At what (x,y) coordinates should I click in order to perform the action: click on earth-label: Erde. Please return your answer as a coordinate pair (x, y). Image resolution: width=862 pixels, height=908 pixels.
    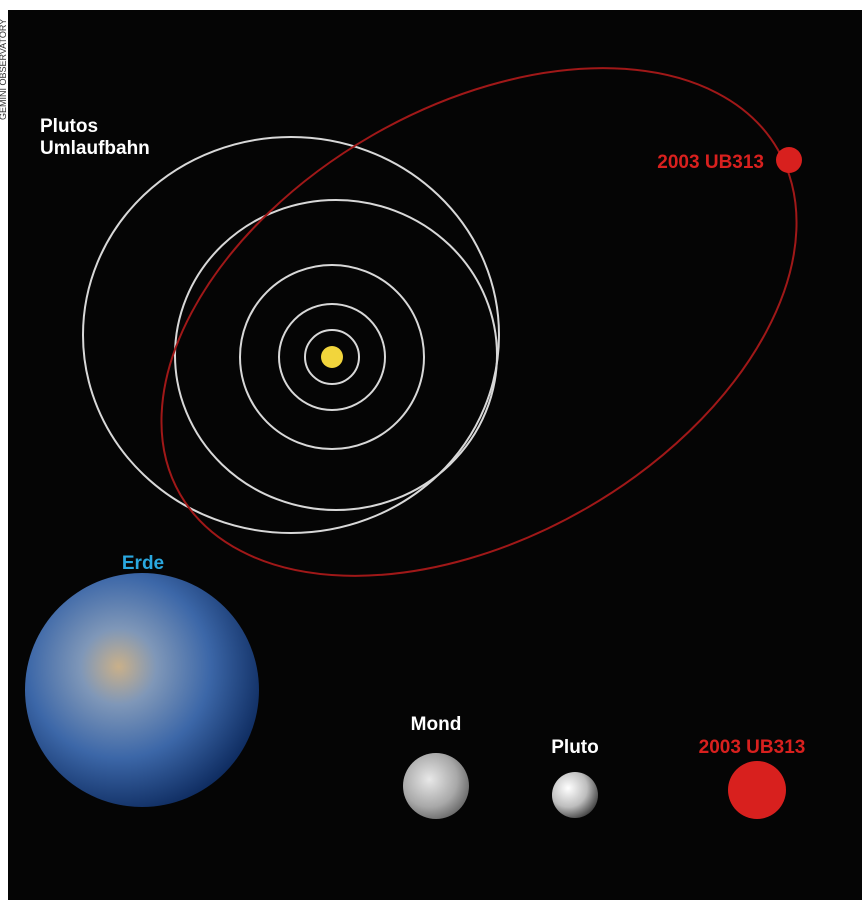
    Looking at the image, I should click on (143, 563).